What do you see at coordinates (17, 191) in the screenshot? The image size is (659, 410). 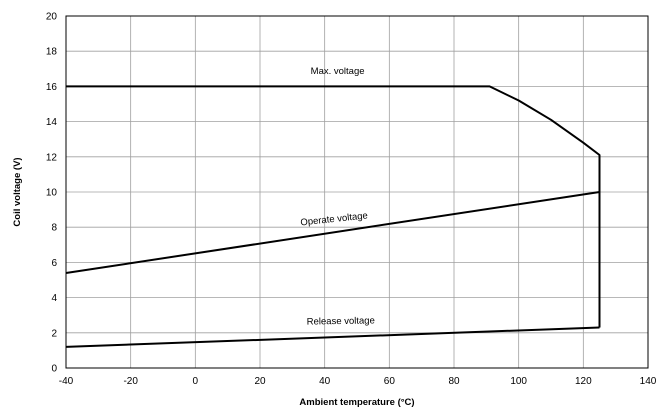 I see `y-axis-title: Coil voltage (V)` at bounding box center [17, 191].